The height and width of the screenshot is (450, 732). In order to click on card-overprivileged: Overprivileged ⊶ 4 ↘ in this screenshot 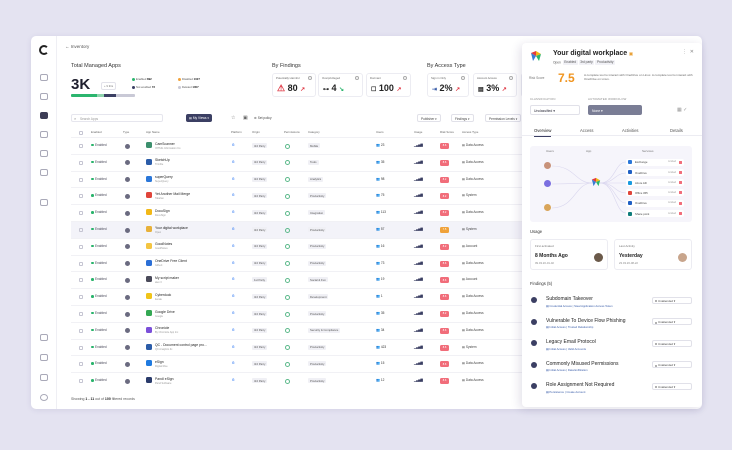, I will do `click(340, 85)`.